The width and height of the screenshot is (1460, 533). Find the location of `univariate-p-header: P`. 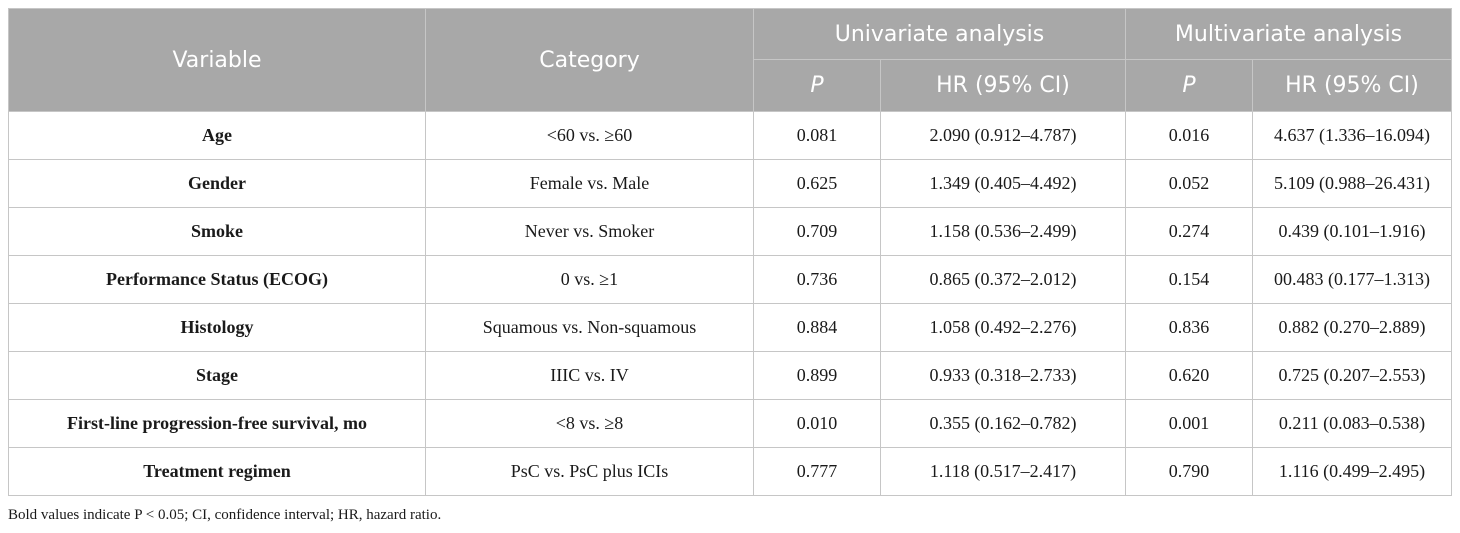

univariate-p-header: P is located at coordinates (817, 85).